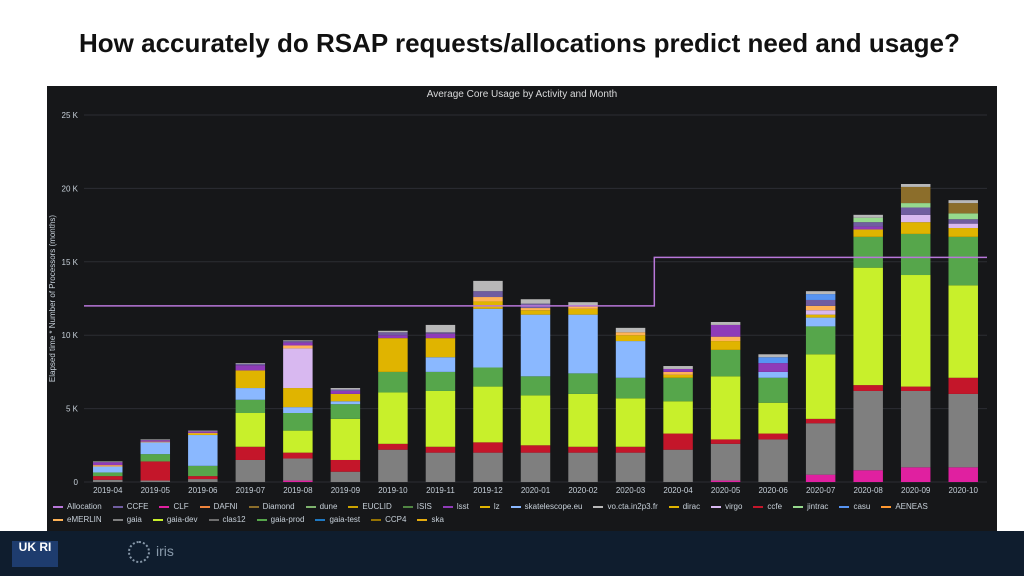 This screenshot has width=1024, height=576. I want to click on legend-label: ccfe, so click(775, 506).